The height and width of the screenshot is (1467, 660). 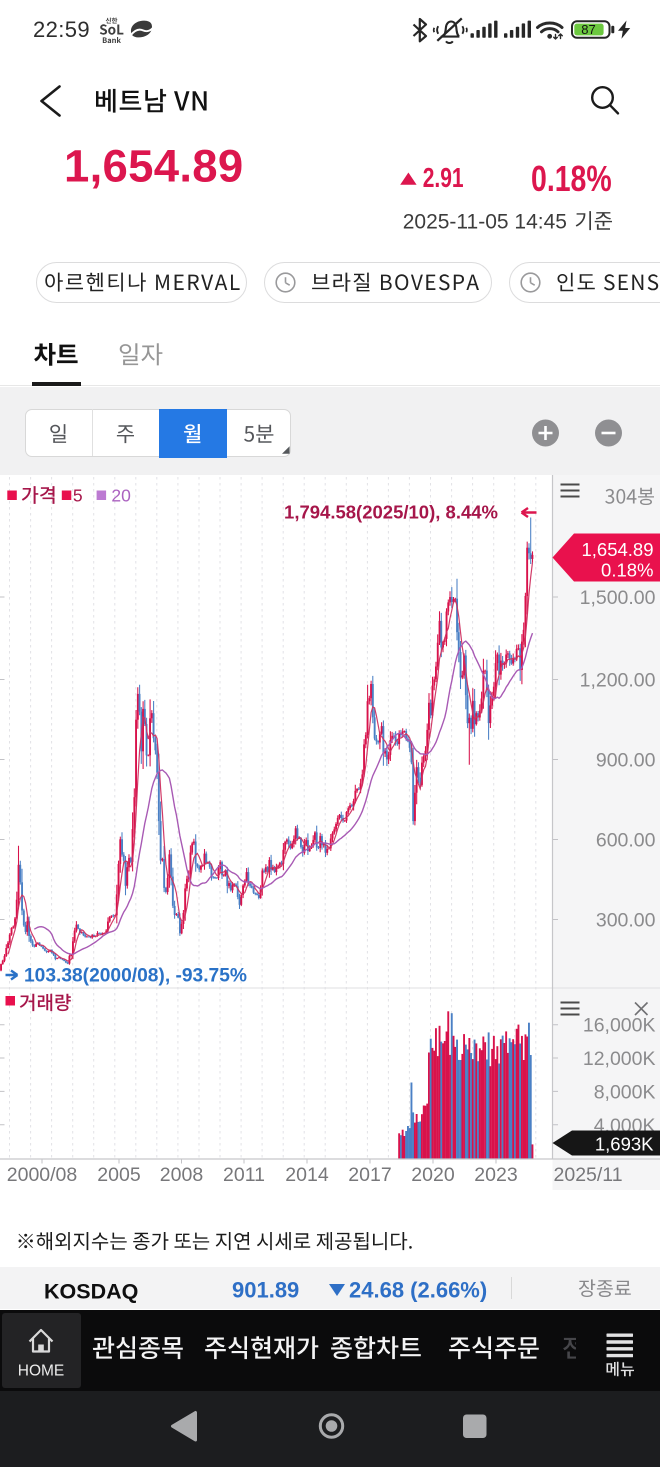 I want to click on svg-text: 2005, so click(x=119, y=1175).